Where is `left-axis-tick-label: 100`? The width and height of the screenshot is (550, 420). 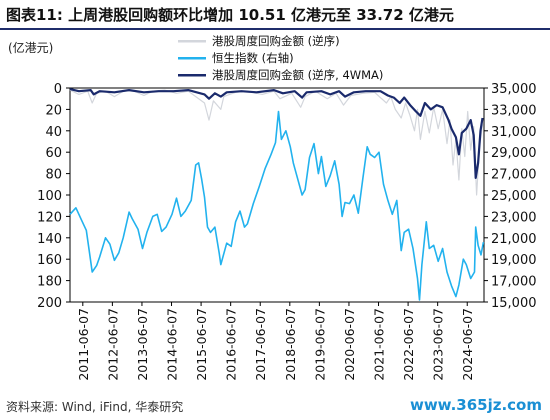 left-axis-tick-label: 100 is located at coordinates (49, 196).